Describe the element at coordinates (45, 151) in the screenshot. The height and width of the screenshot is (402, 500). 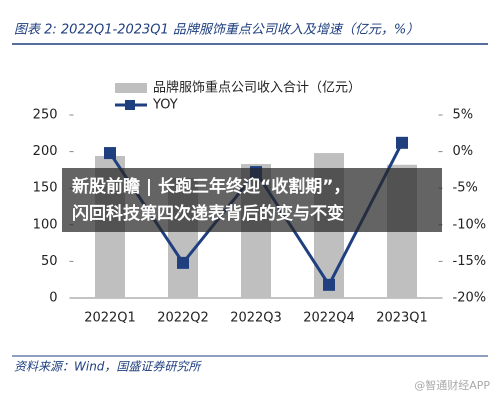
I see `y-tick-label: 200` at that location.